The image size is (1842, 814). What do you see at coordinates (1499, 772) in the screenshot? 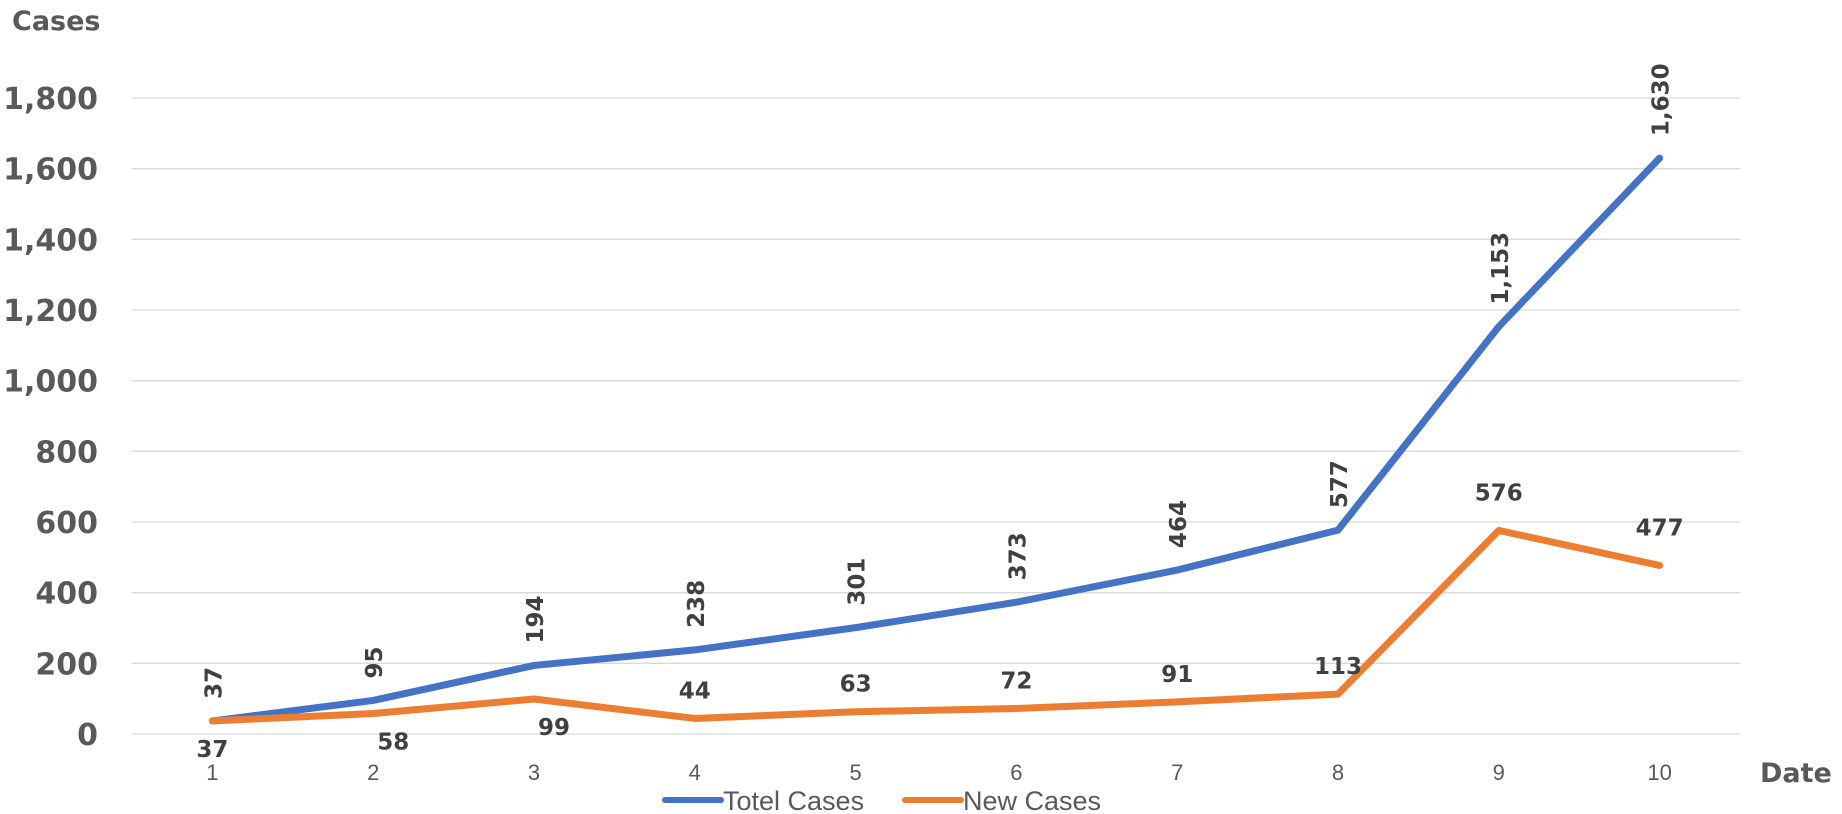
I see `x-tick-label: 9` at bounding box center [1499, 772].